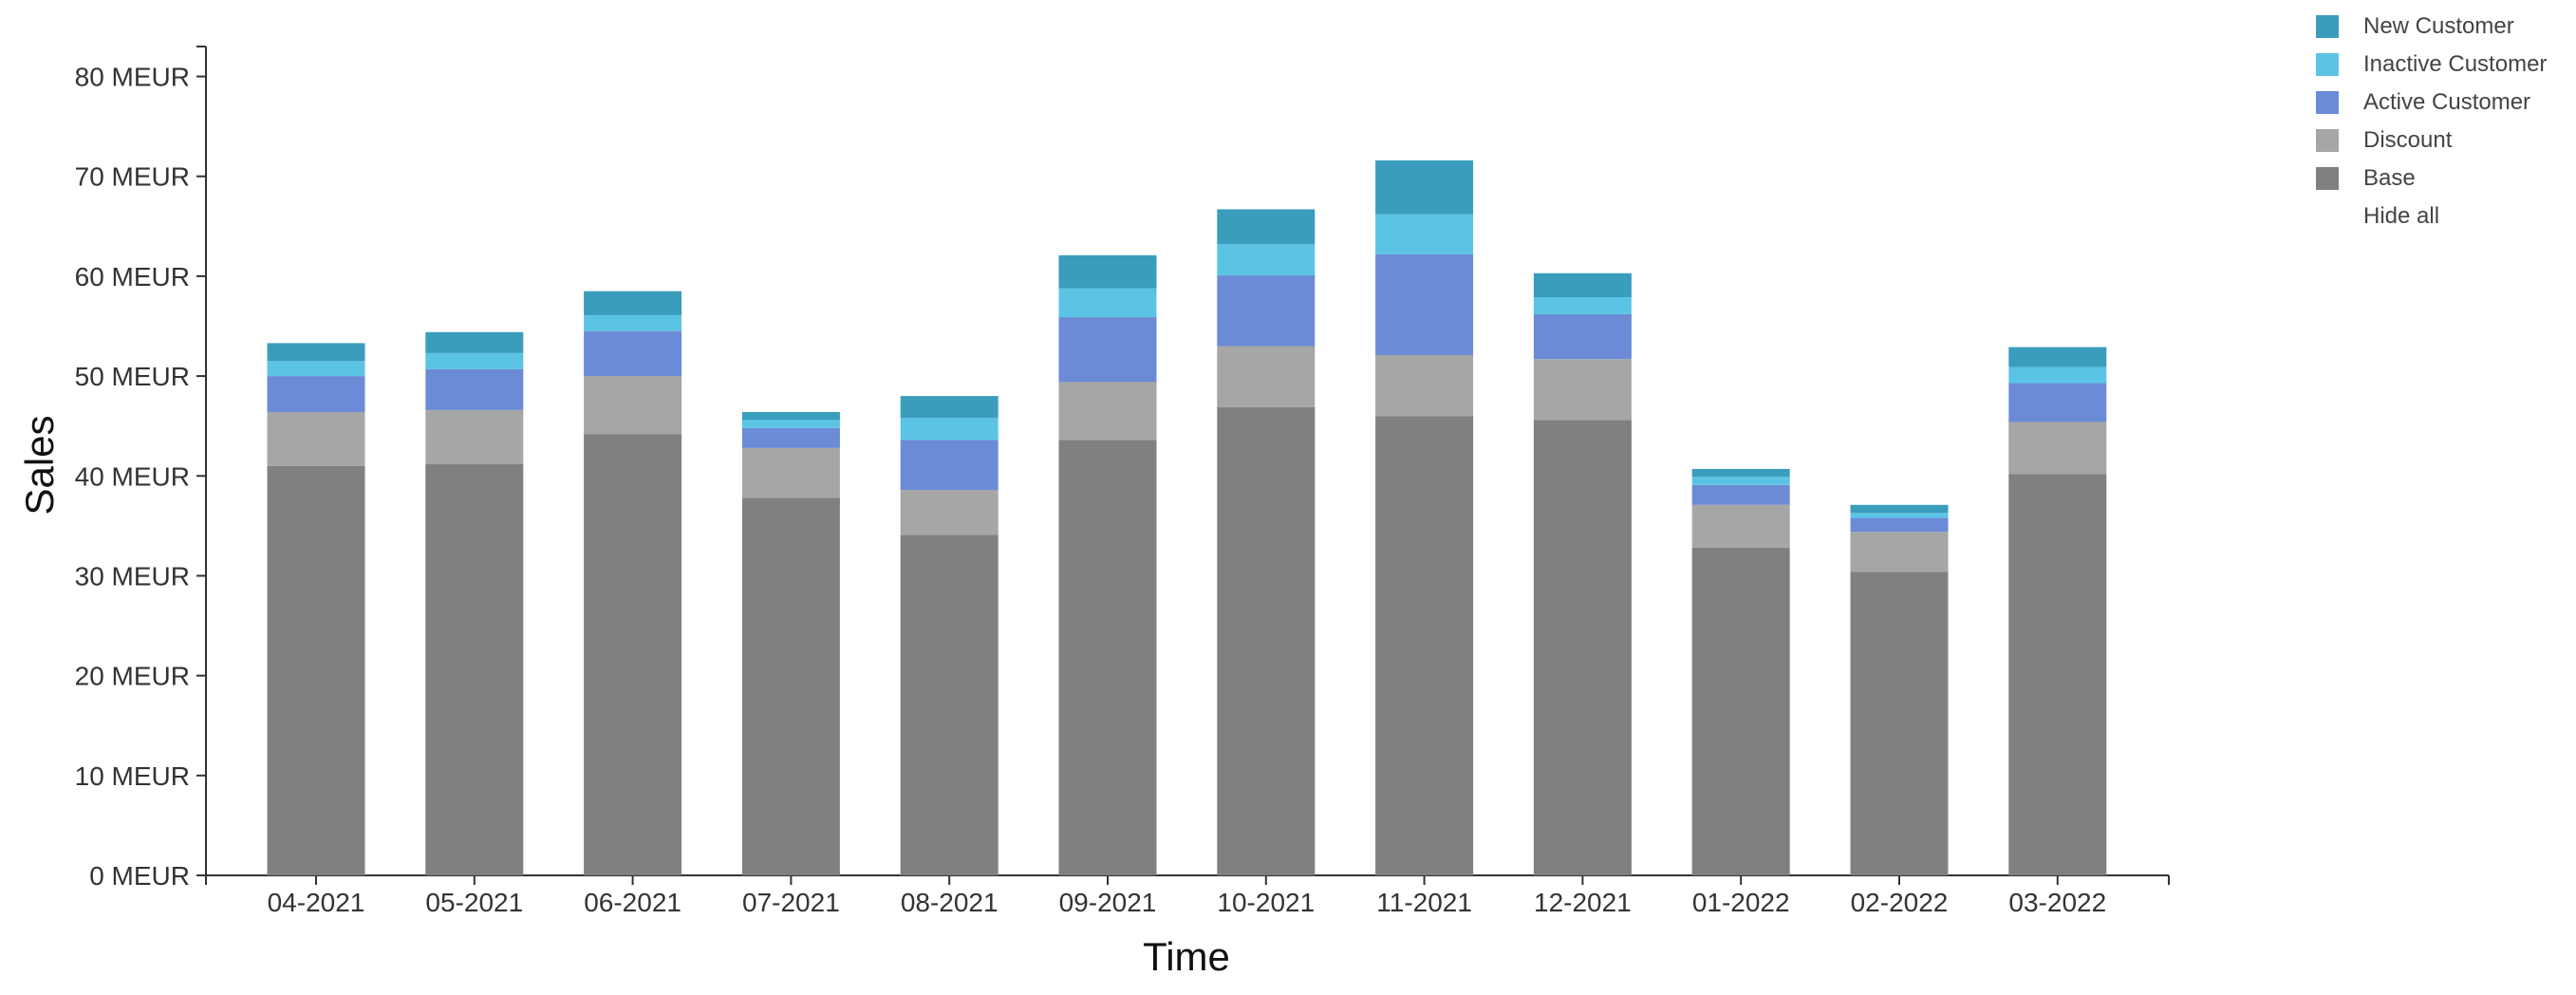  Describe the element at coordinates (2327, 178) in the screenshot. I see `legend-swatch` at that location.